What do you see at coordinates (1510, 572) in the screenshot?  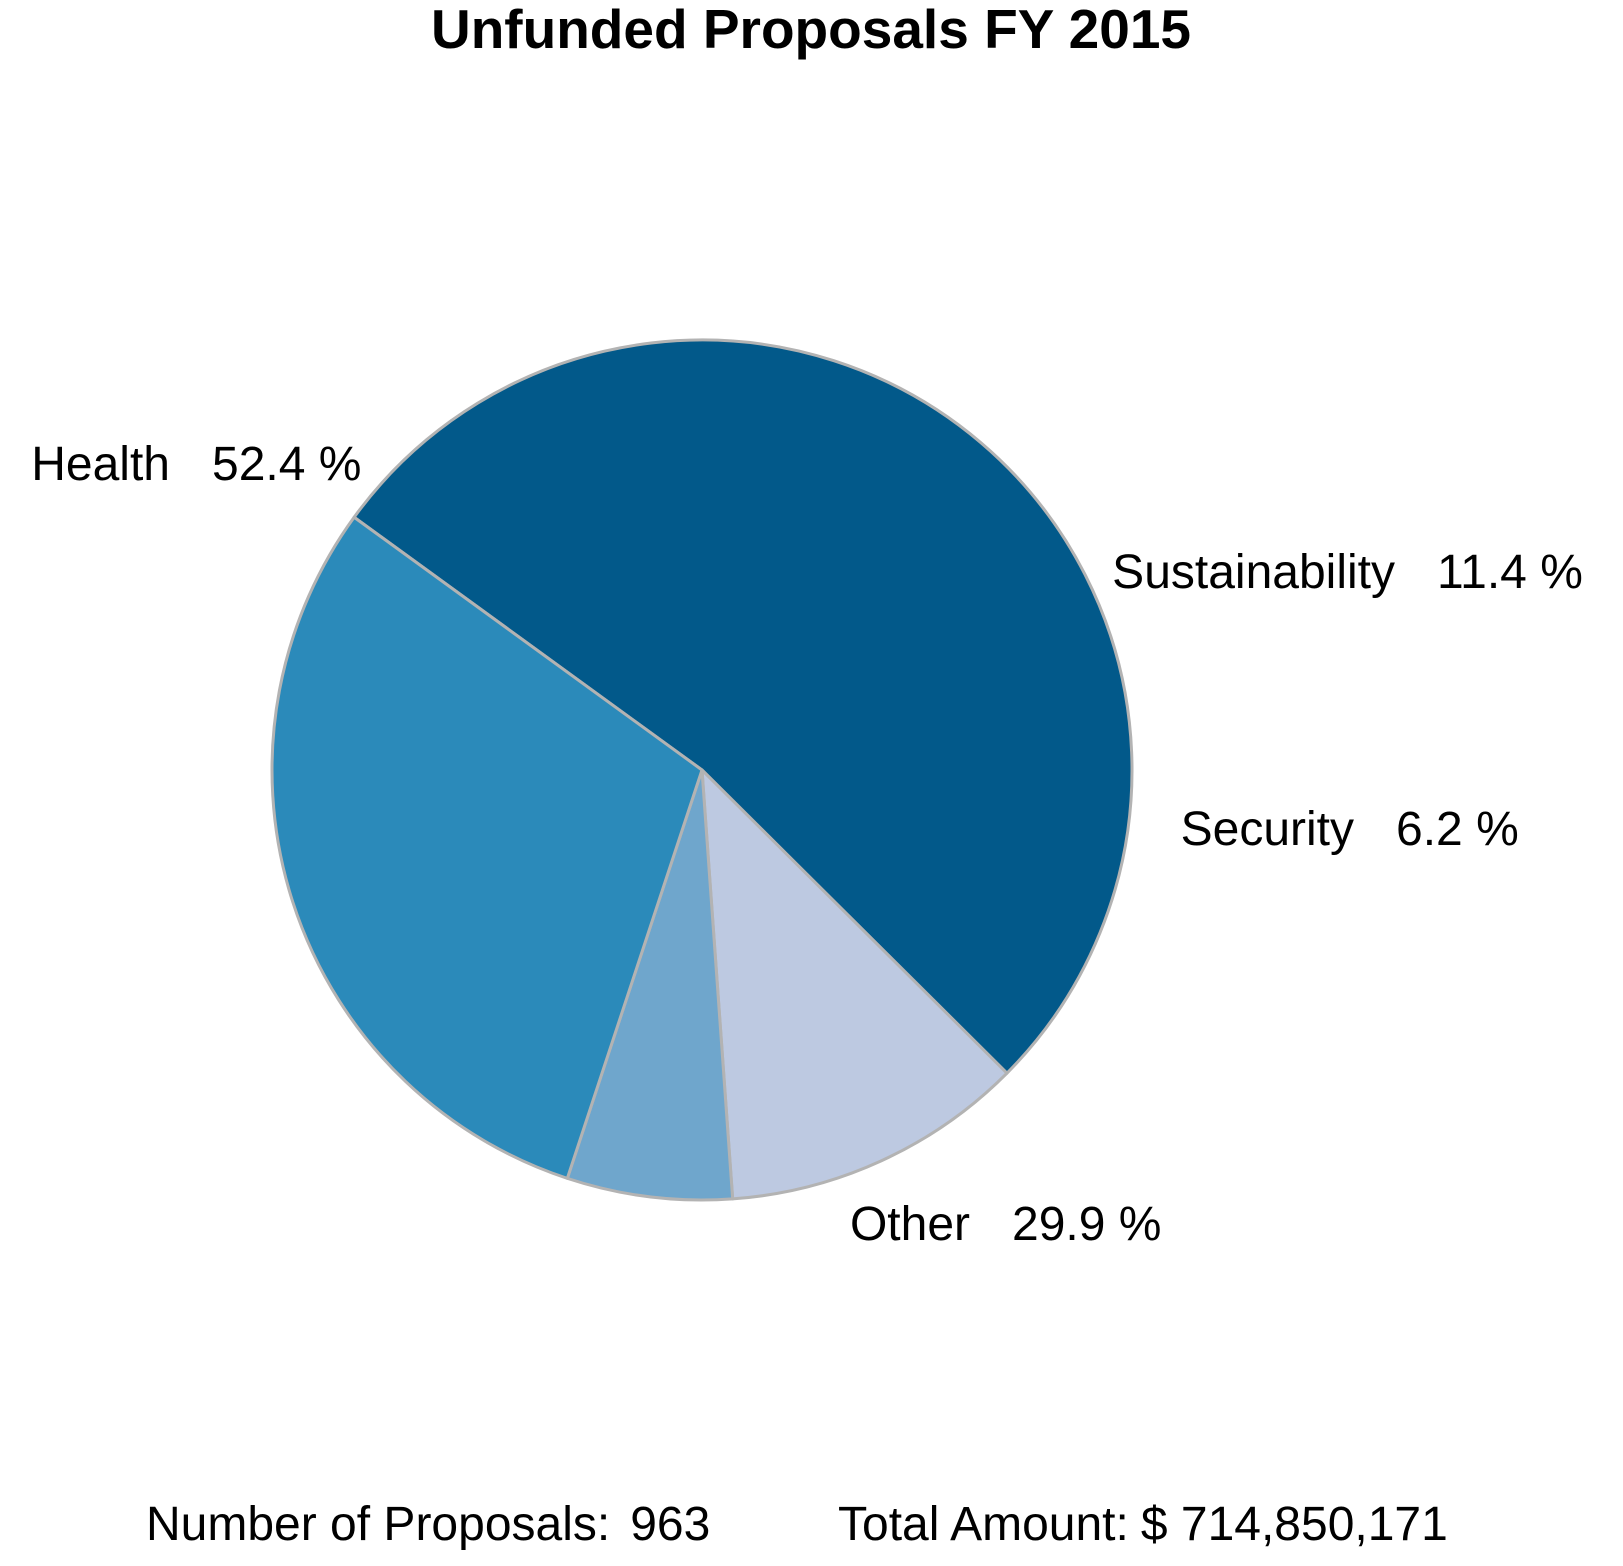 I see `slice-value-sustainability: 11.4 %` at bounding box center [1510, 572].